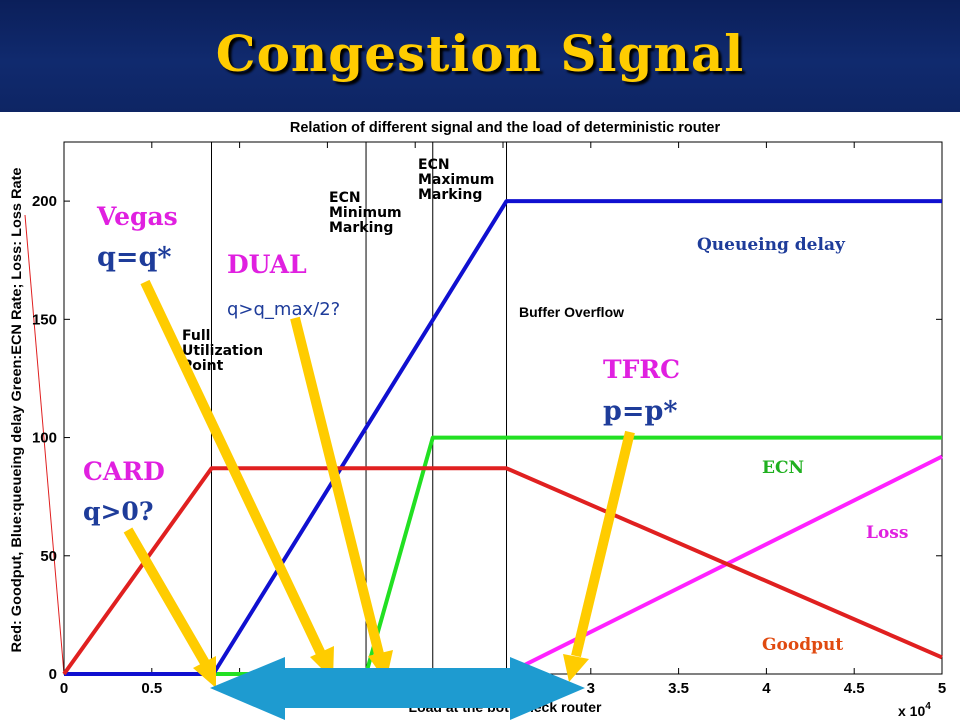  What do you see at coordinates (766, 688) in the screenshot?
I see `x-tick-label: 4` at bounding box center [766, 688].